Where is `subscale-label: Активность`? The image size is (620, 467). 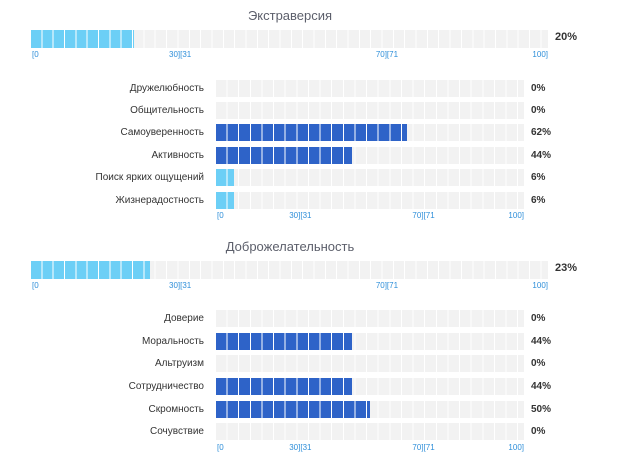 subscale-label: Активность is located at coordinates (177, 155).